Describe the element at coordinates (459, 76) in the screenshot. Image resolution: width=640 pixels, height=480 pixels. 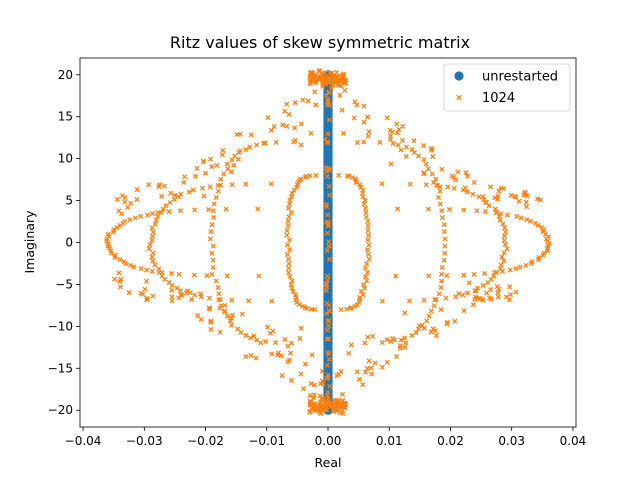
I see `legend-marker-unrestarted` at that location.